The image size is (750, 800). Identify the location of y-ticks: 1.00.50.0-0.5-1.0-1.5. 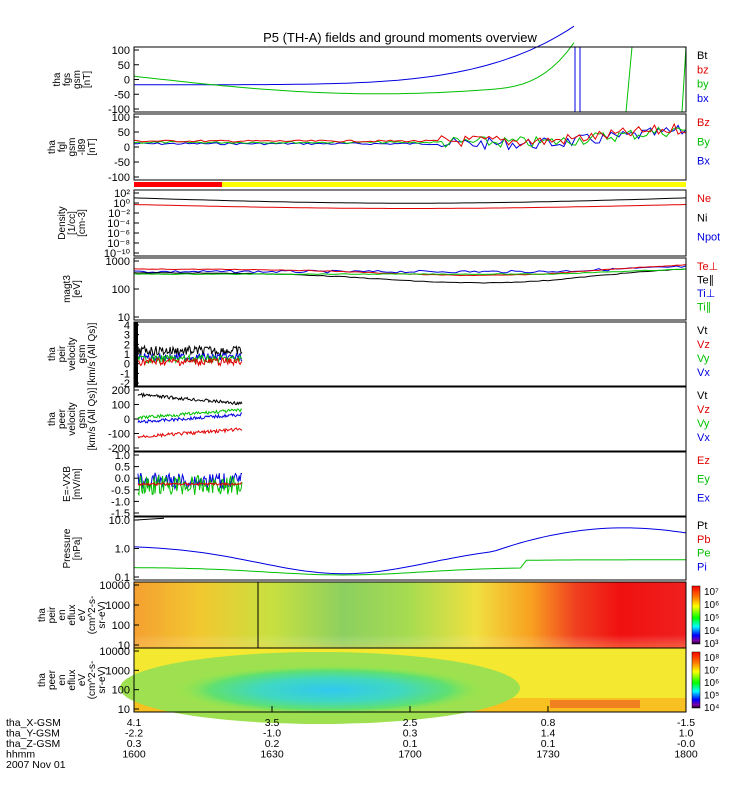
(125, 485).